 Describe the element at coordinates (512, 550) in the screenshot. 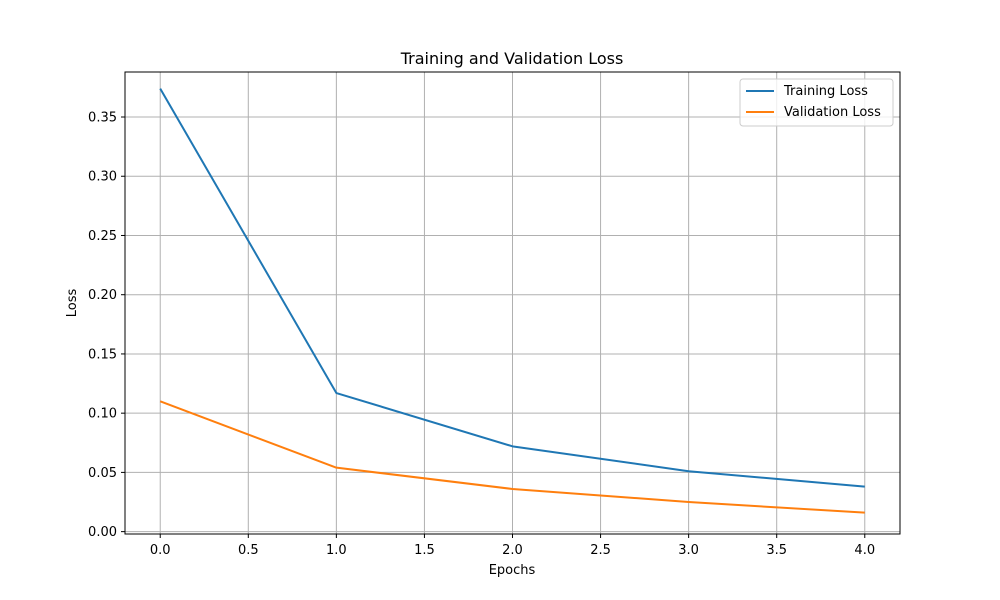

I see `x-tick-label: 2.0` at that location.